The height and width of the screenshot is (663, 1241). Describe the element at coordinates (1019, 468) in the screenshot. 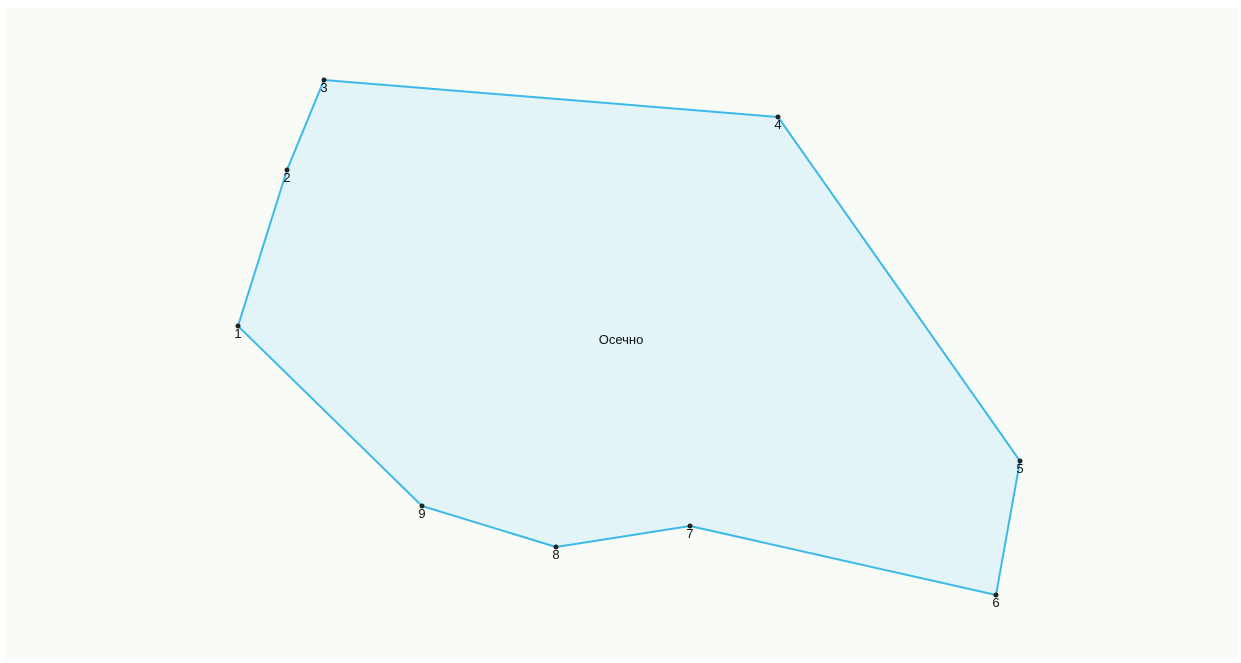

I see `vertex-label: 5` at that location.